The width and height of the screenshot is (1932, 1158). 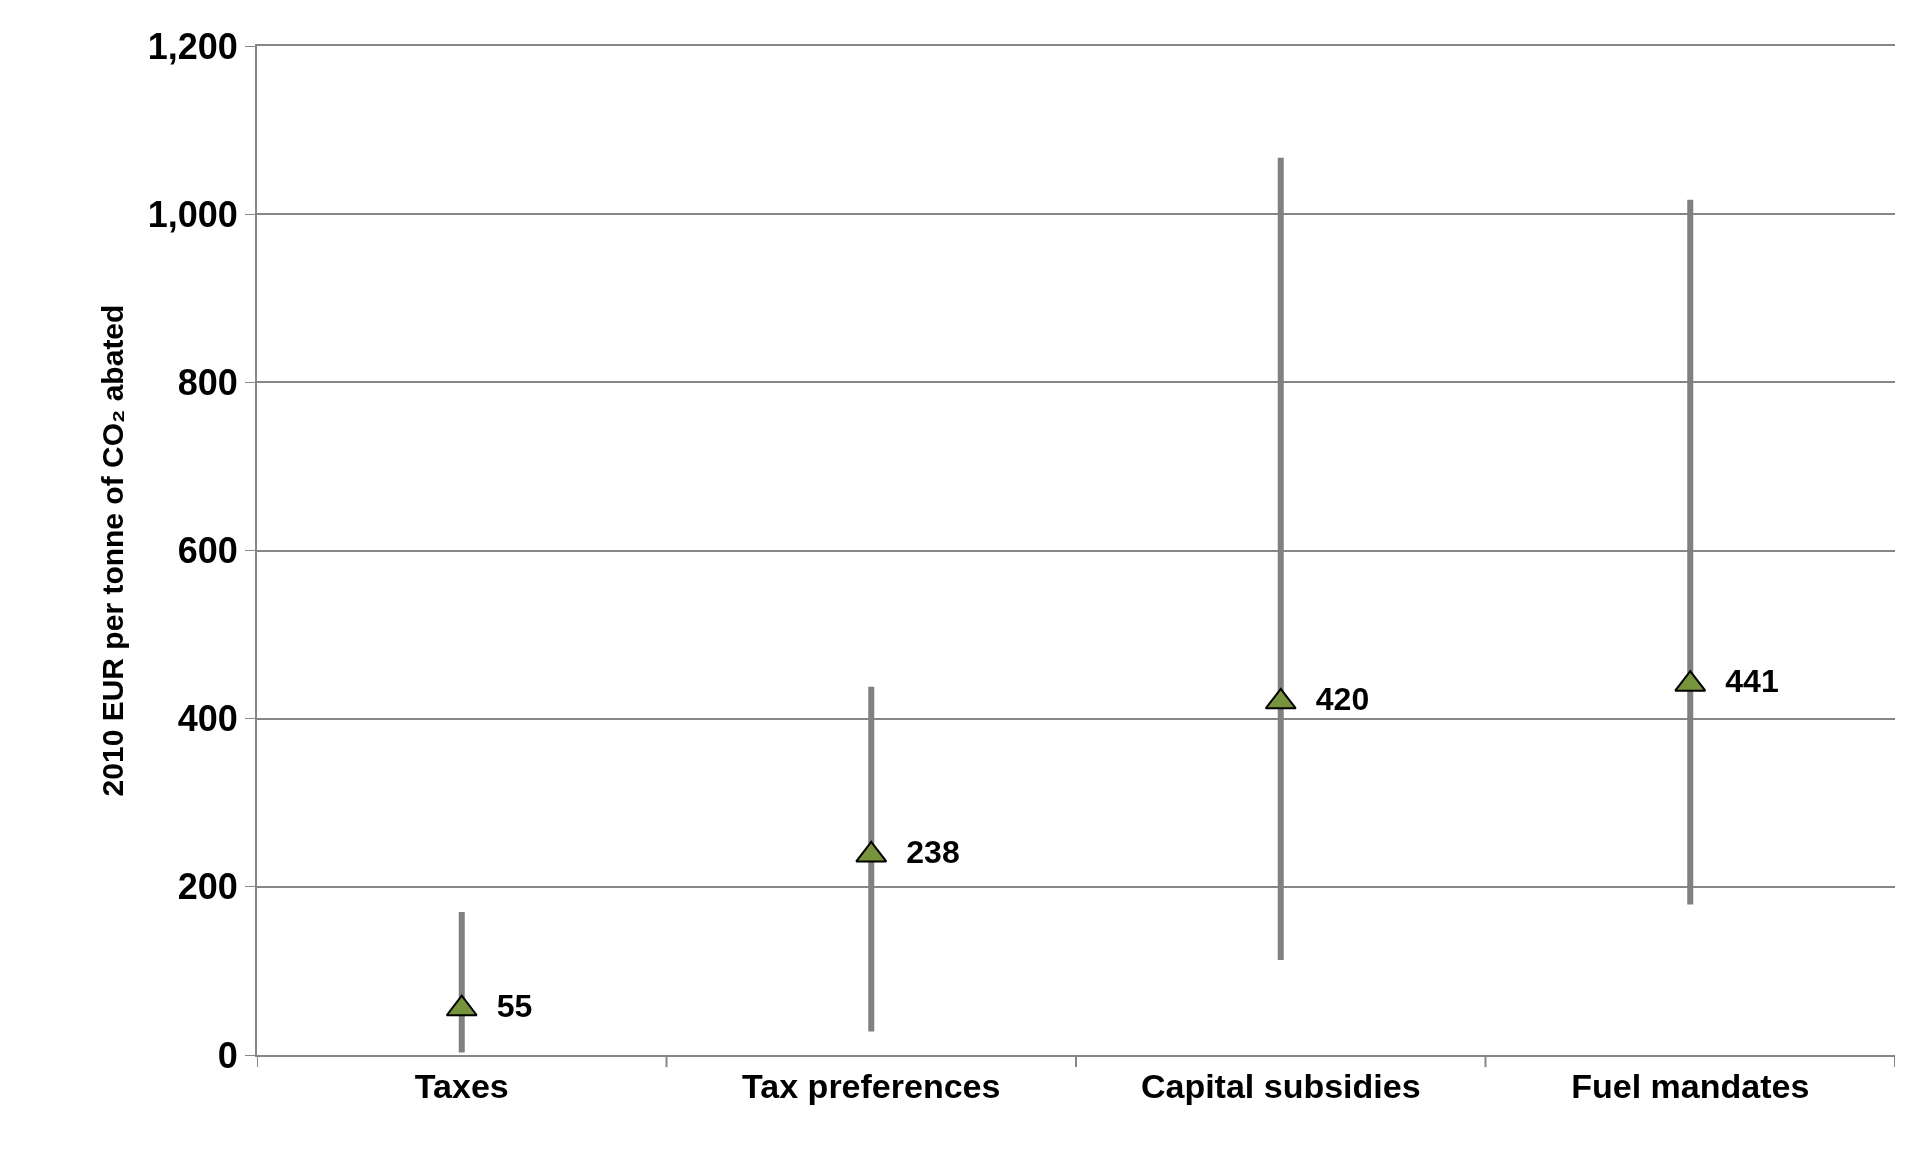 What do you see at coordinates (113, 550) in the screenshot?
I see `y-axis-title: 2010 EUR per tonne of CO₂ abated` at bounding box center [113, 550].